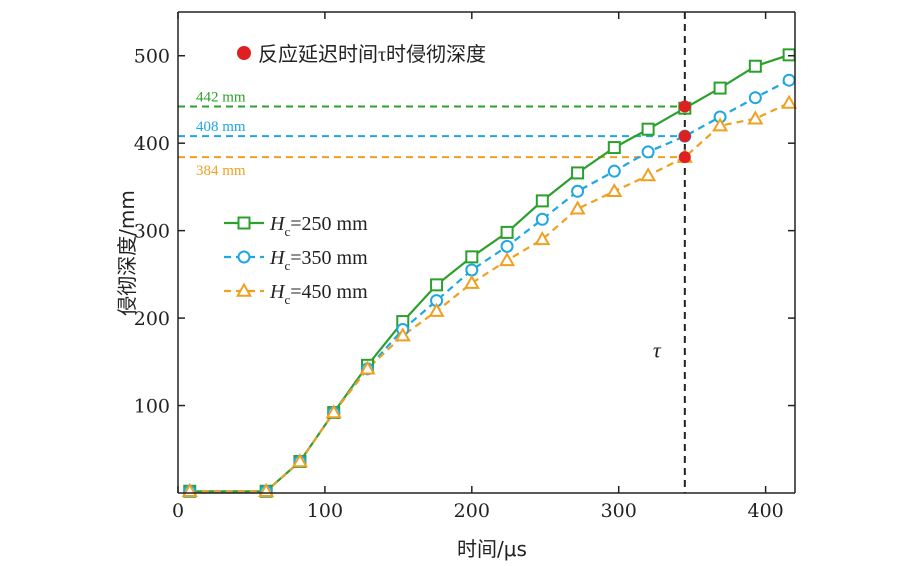 This screenshot has width=900, height=566. What do you see at coordinates (355, 175) in the screenshot?
I see `legend: 反应延迟时间τ时侵彻深度 Hc=250 mm Hc=350 mm Hc=450 mm` at bounding box center [355, 175].